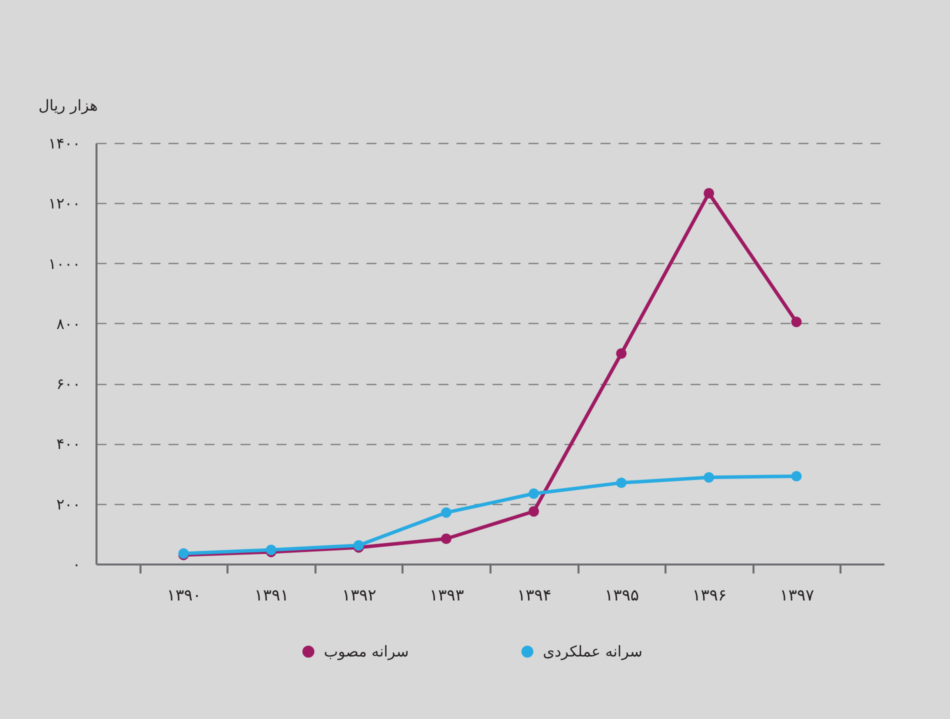  Describe the element at coordinates (184, 595) in the screenshot. I see `x-tick-label: ۱۳۹۰` at that location.